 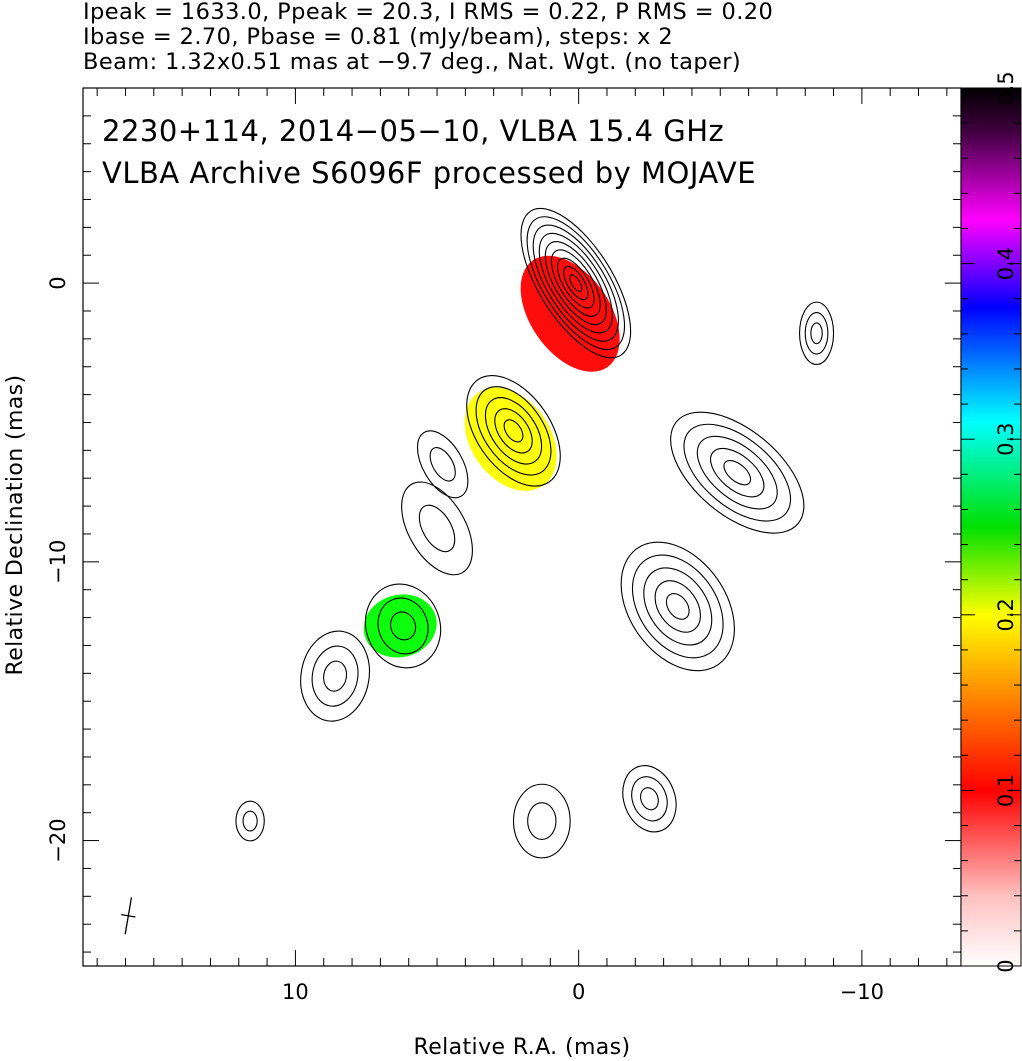 What do you see at coordinates (578, 992) in the screenshot?
I see `x-tick-label: 0` at bounding box center [578, 992].